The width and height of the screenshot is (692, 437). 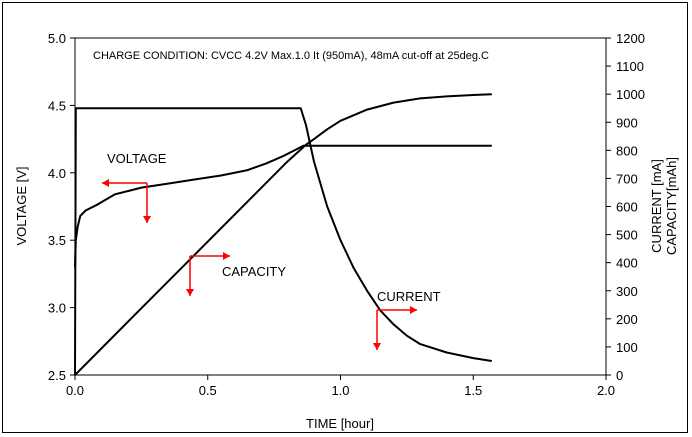 I want to click on y-right-axis-title-current: CURRENT [mA], so click(x=656, y=206).